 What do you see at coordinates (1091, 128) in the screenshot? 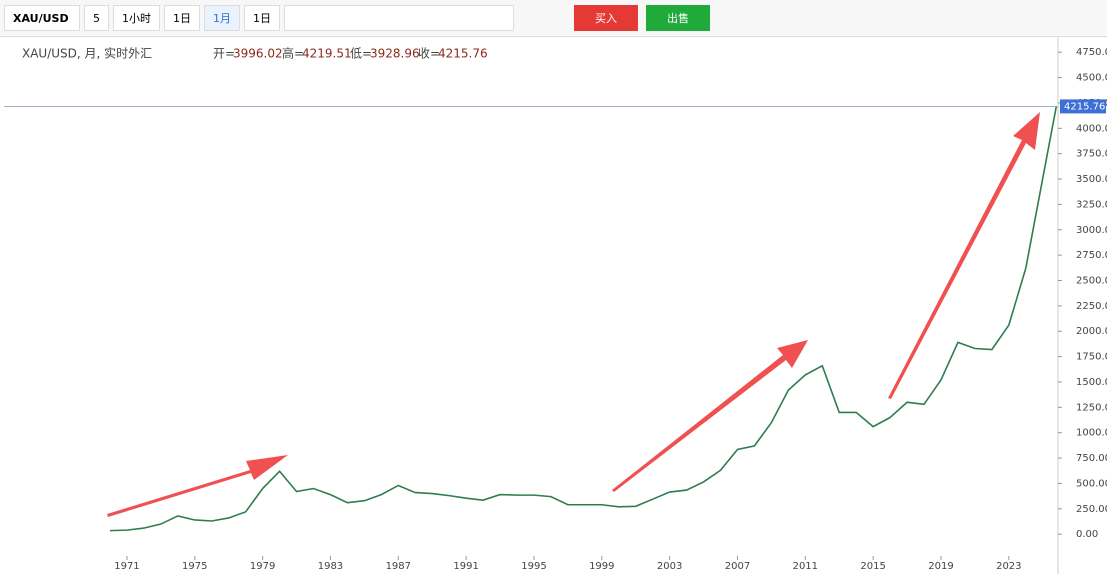
I see `y-tick-label: 4000.00` at bounding box center [1091, 128].